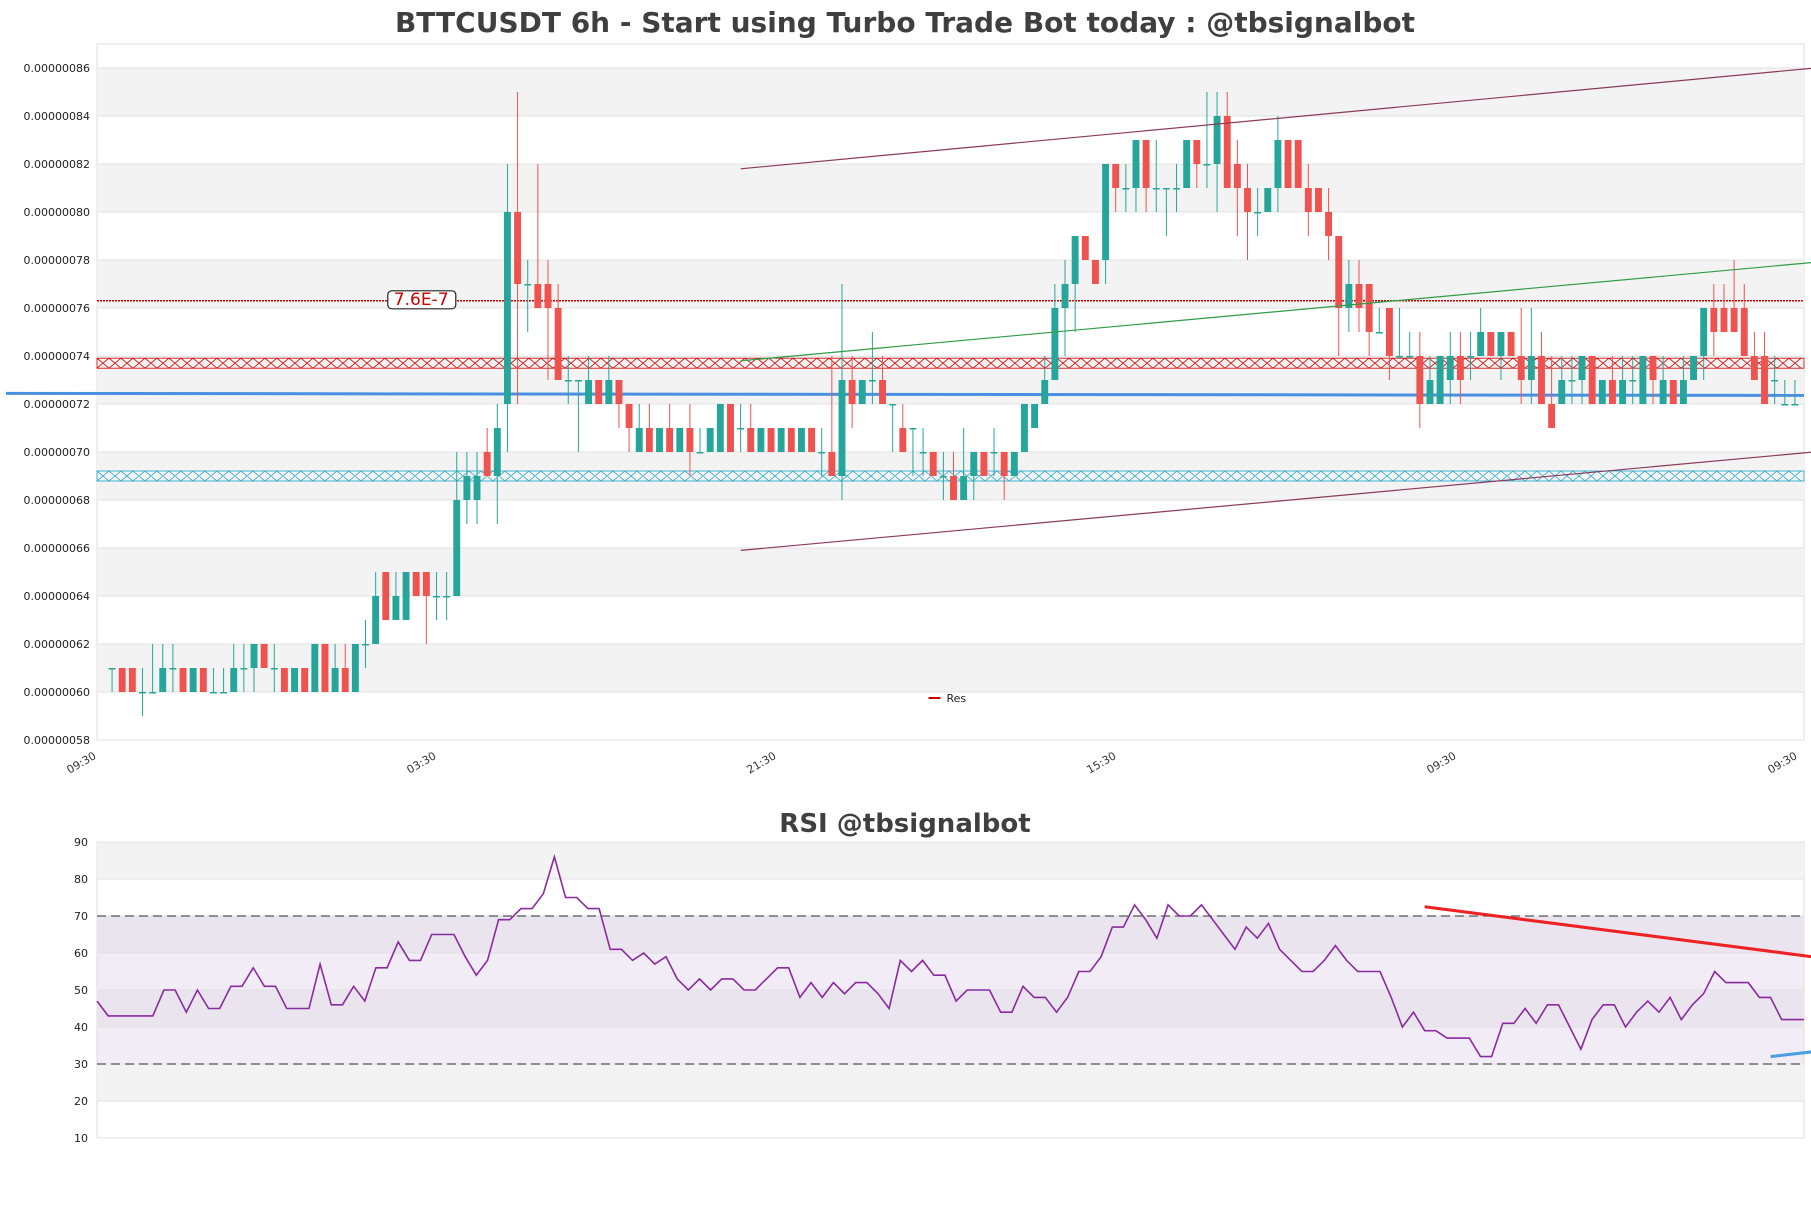 The height and width of the screenshot is (1208, 1811). I want to click on rsi-downtrend-line, so click(1617, 932).